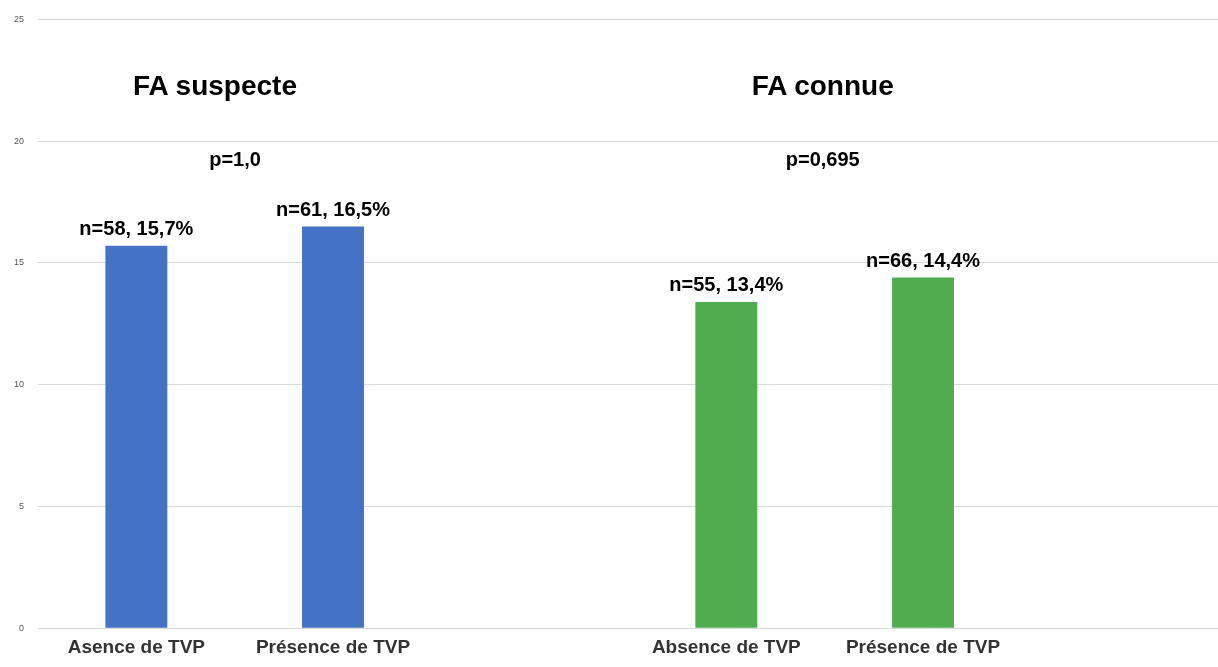  I want to click on y-tick-label: 10, so click(19, 384).